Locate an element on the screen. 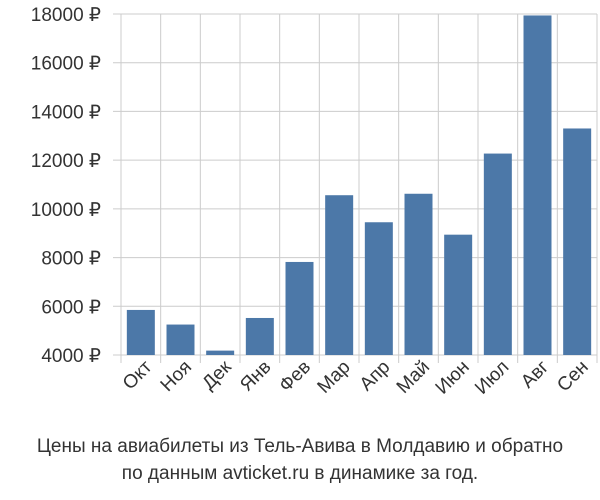 The width and height of the screenshot is (600, 500). y-tick-label: 10000 ₽ is located at coordinates (66, 210).